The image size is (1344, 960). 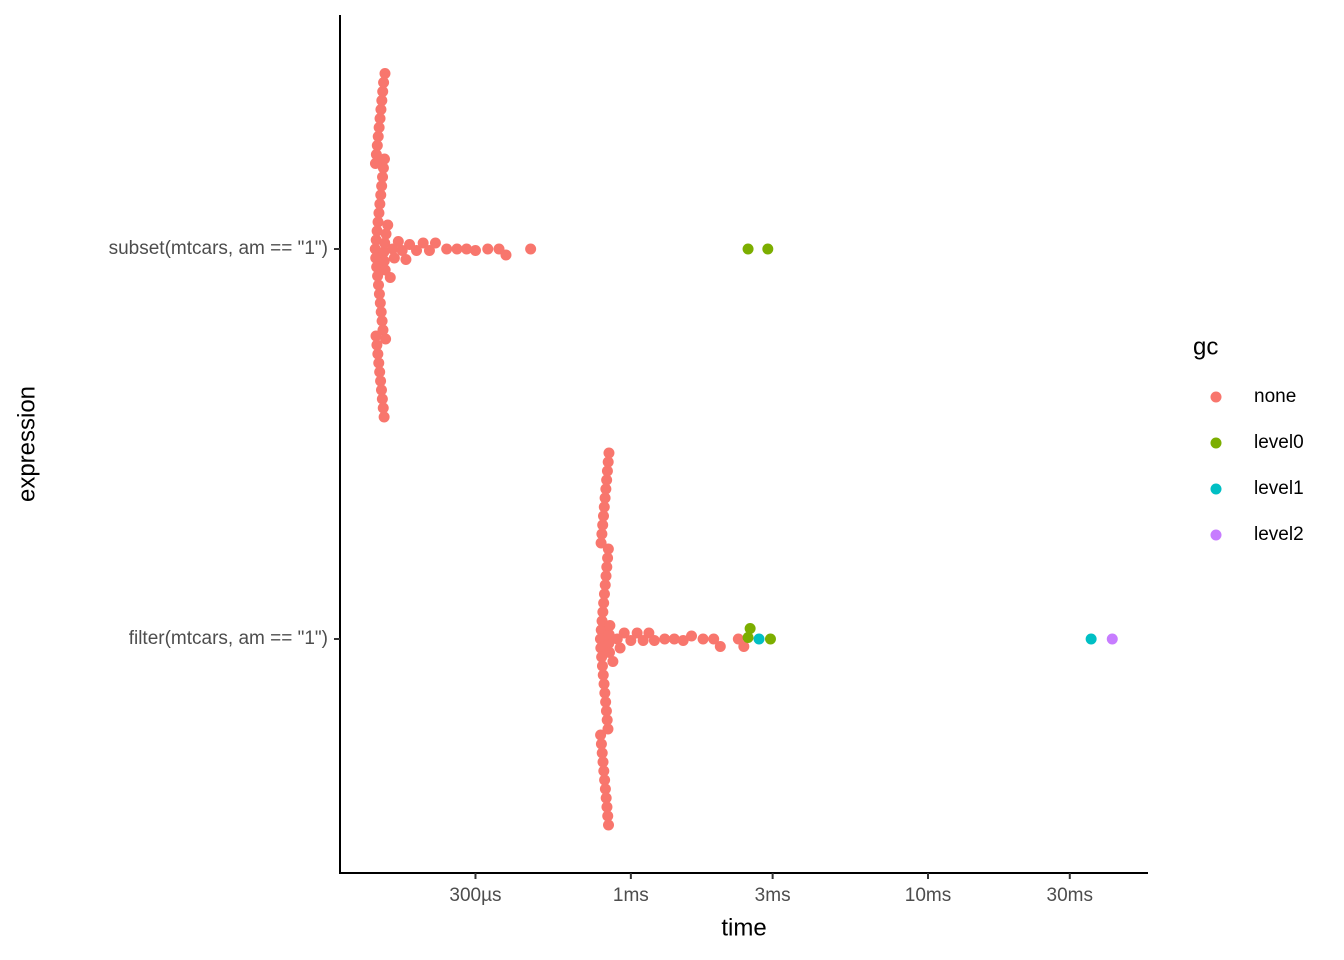 I want to click on legend-title: gc, so click(x=1205, y=346).